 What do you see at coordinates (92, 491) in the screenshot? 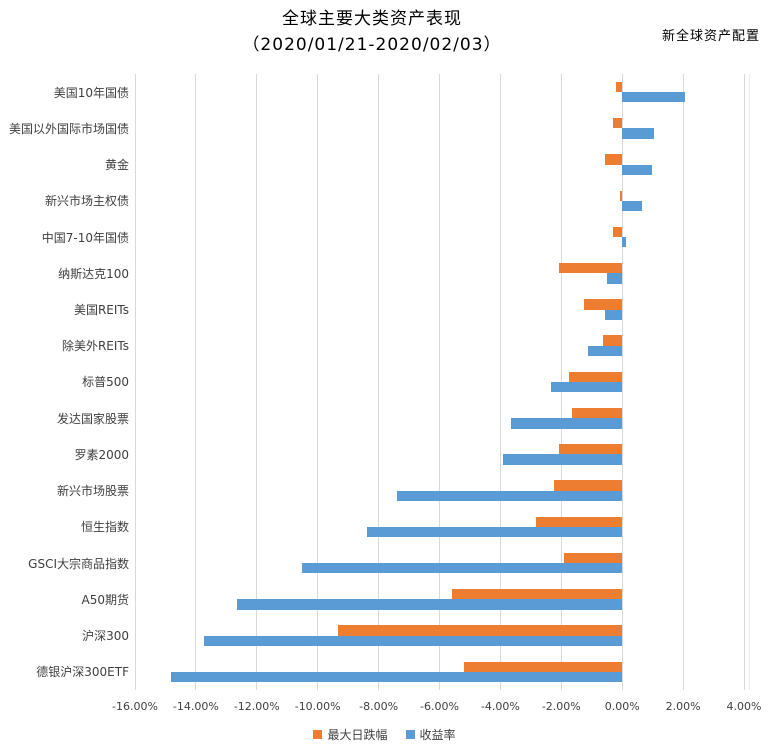
I see `category-label: 新兴市场股票` at bounding box center [92, 491].